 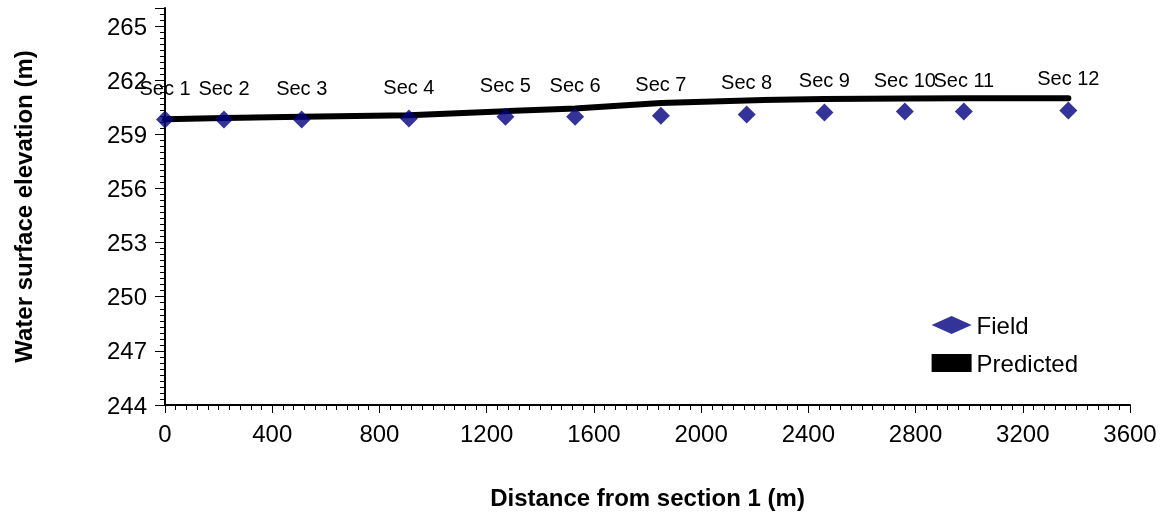 I want to click on x-tick-label: 3200, so click(x=1023, y=433).